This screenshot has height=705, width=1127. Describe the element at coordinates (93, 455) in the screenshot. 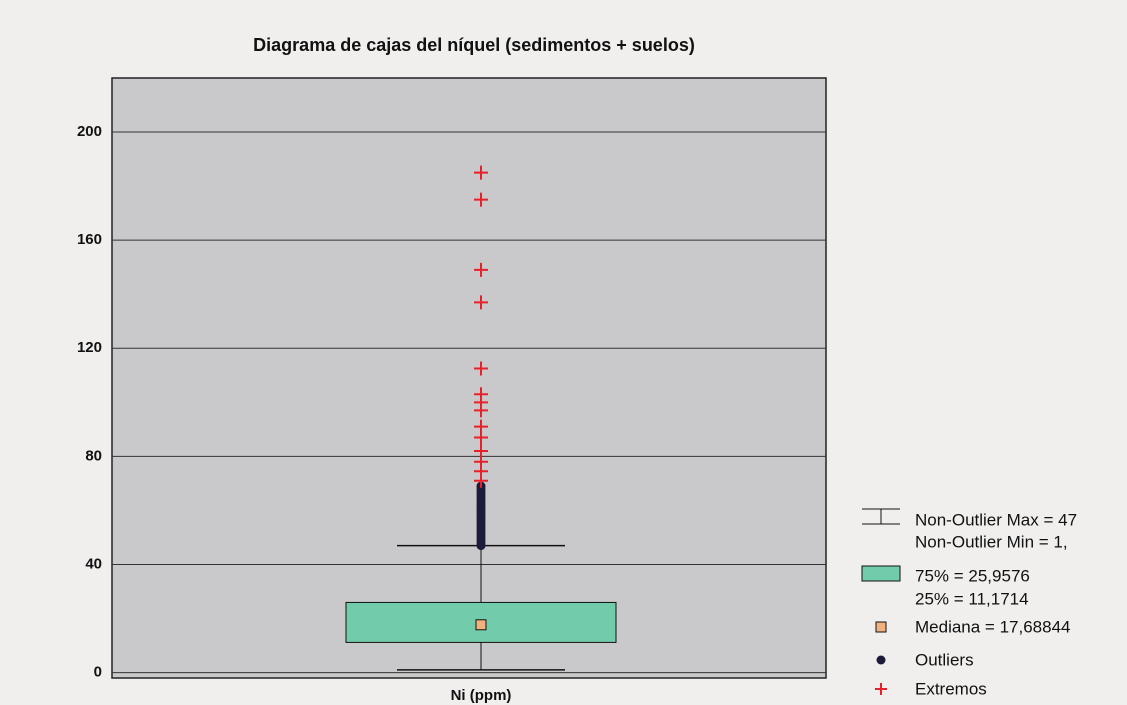

I see `y-tick-label: 80` at that location.